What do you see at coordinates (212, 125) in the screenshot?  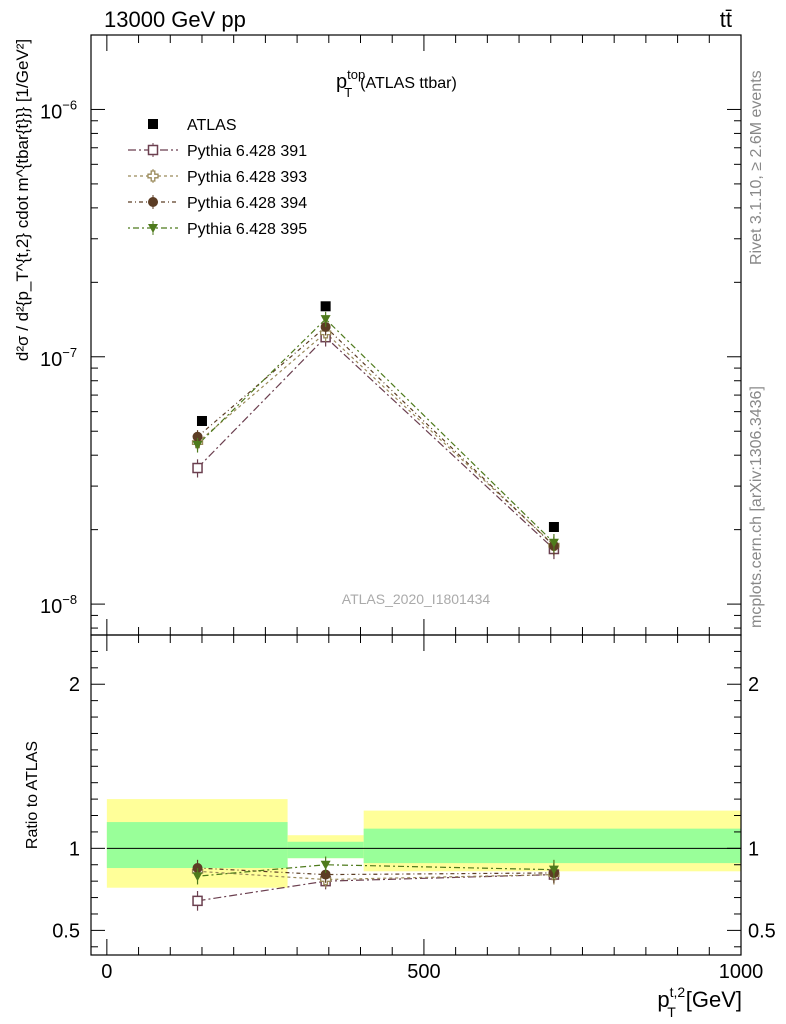 I see `legend-label: ATLAS` at bounding box center [212, 125].